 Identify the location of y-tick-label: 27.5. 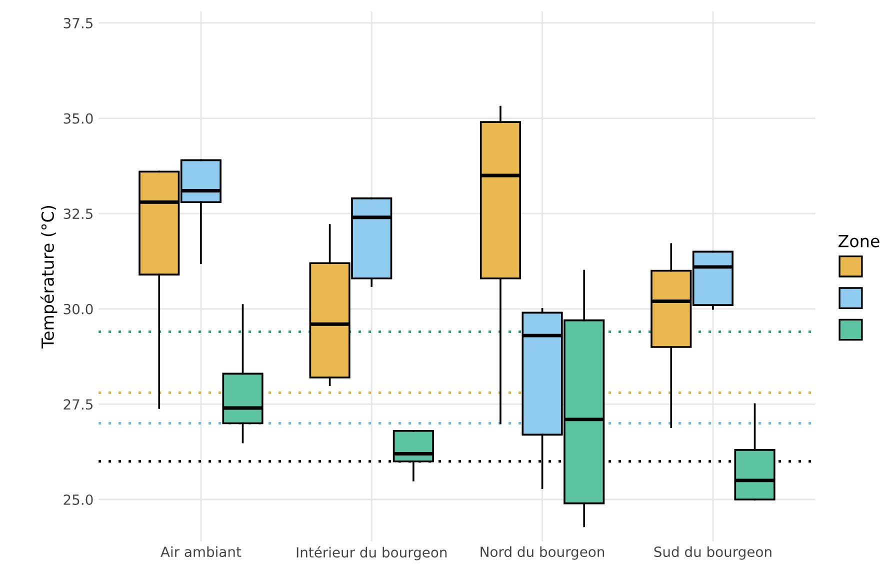
(78, 404).